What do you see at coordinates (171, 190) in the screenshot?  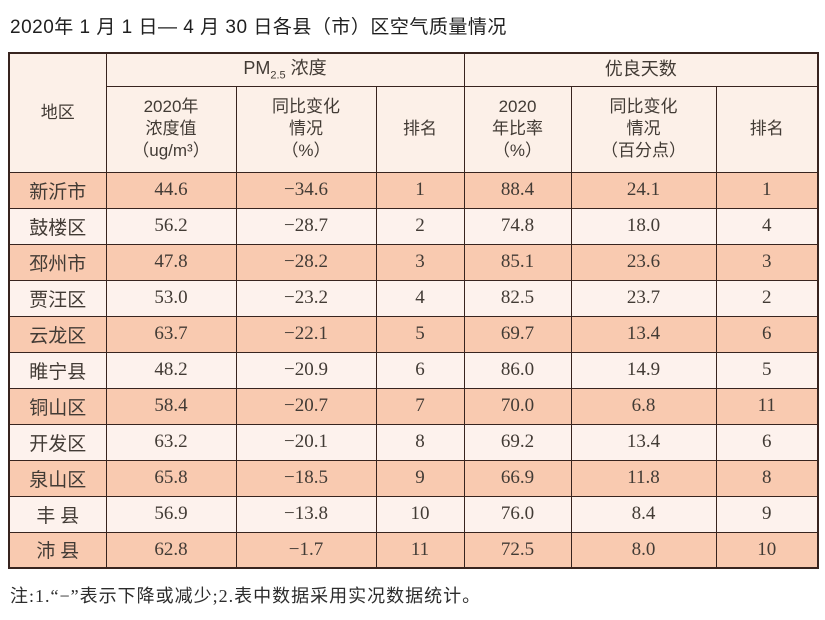 I see `pm-value-cell: 44.6` at bounding box center [171, 190].